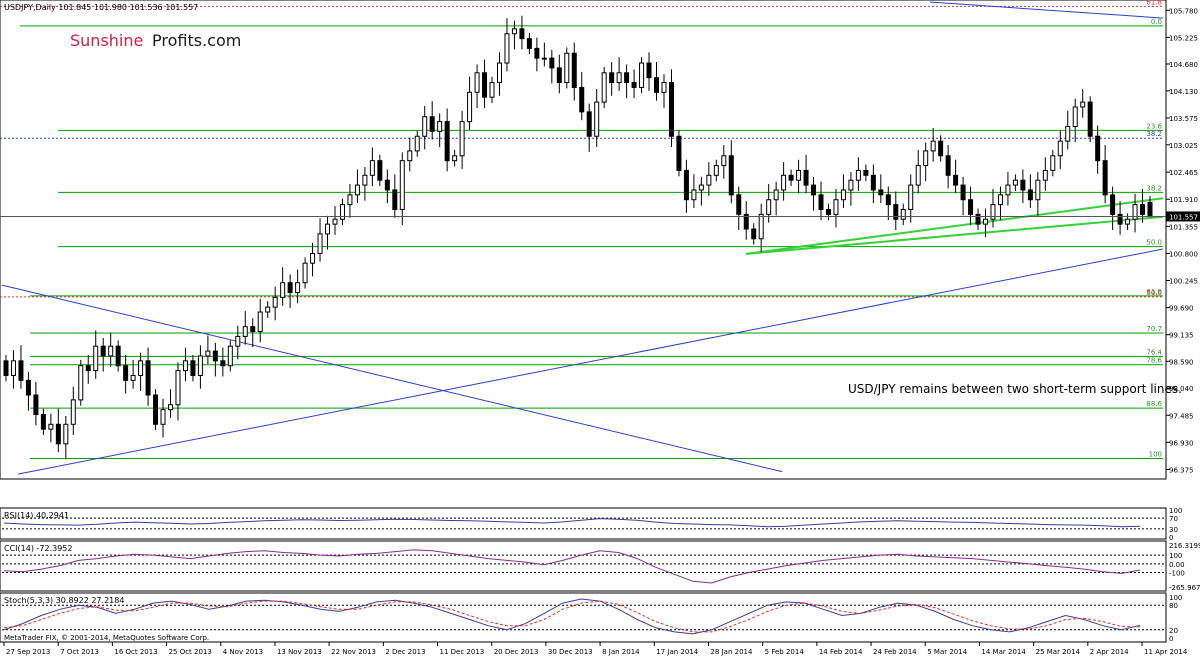 The height and width of the screenshot is (663, 1200). I want to click on rsi-panel-frame, so click(583, 523).